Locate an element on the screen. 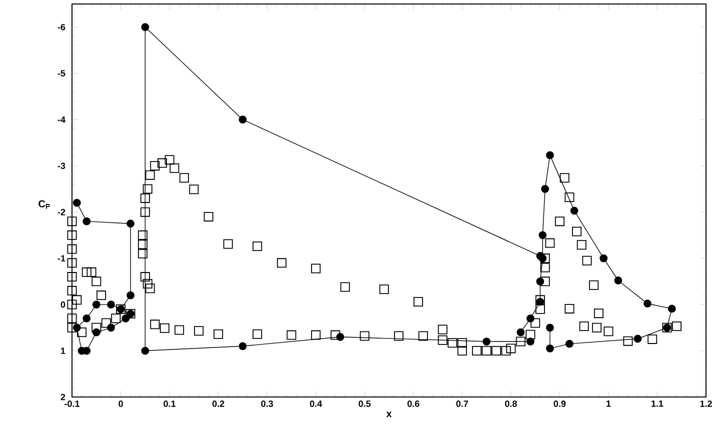 Image resolution: width=725 pixels, height=445 pixels. x-tick-label: 0.5 is located at coordinates (364, 403).